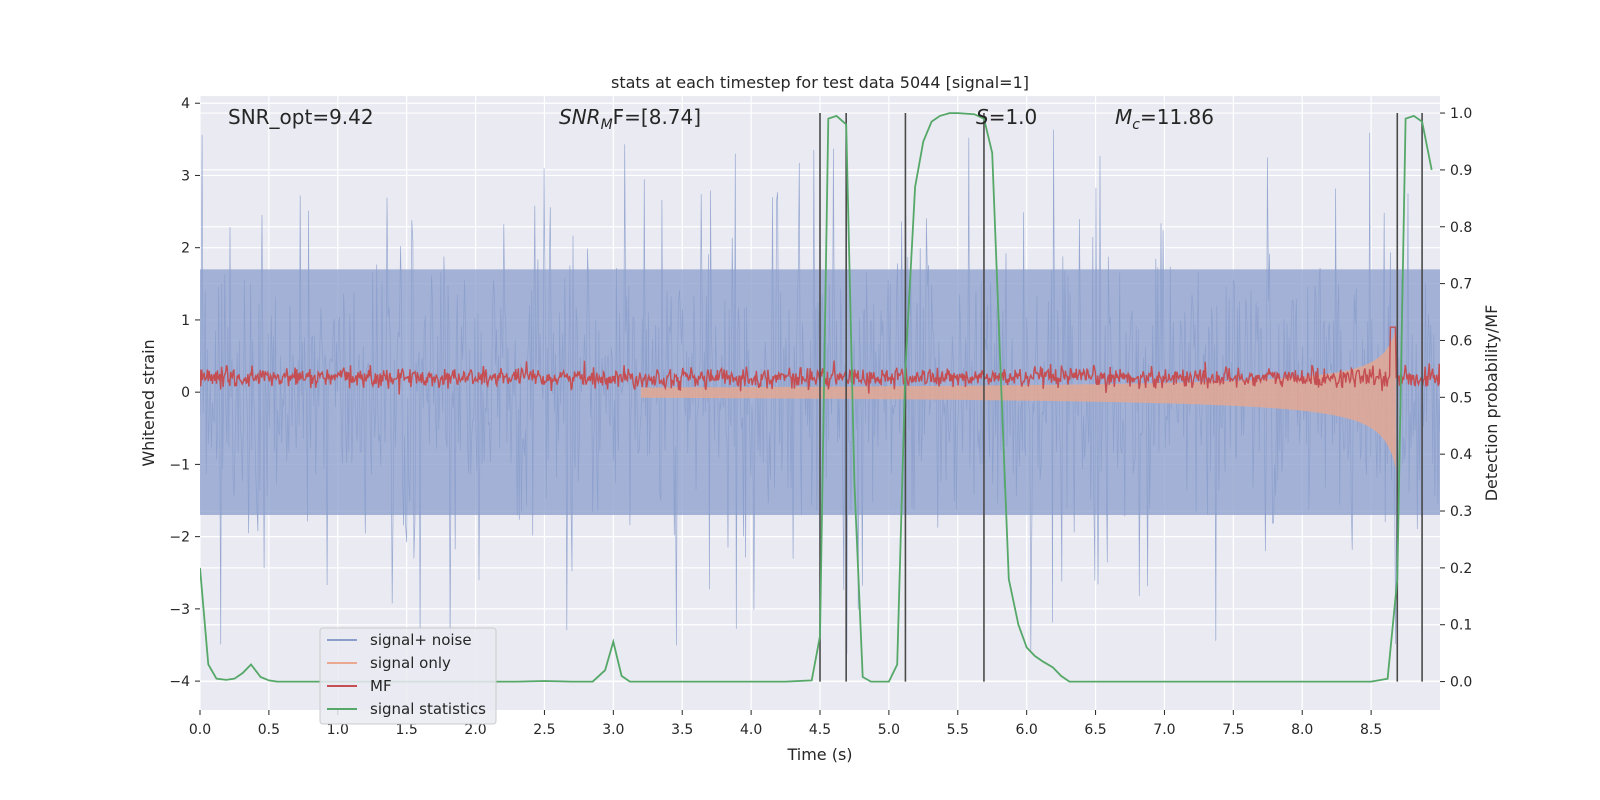 Image resolution: width=1600 pixels, height=800 pixels. What do you see at coordinates (1461, 171) in the screenshot?
I see `yr-tick-label-9: 0.9` at bounding box center [1461, 171].